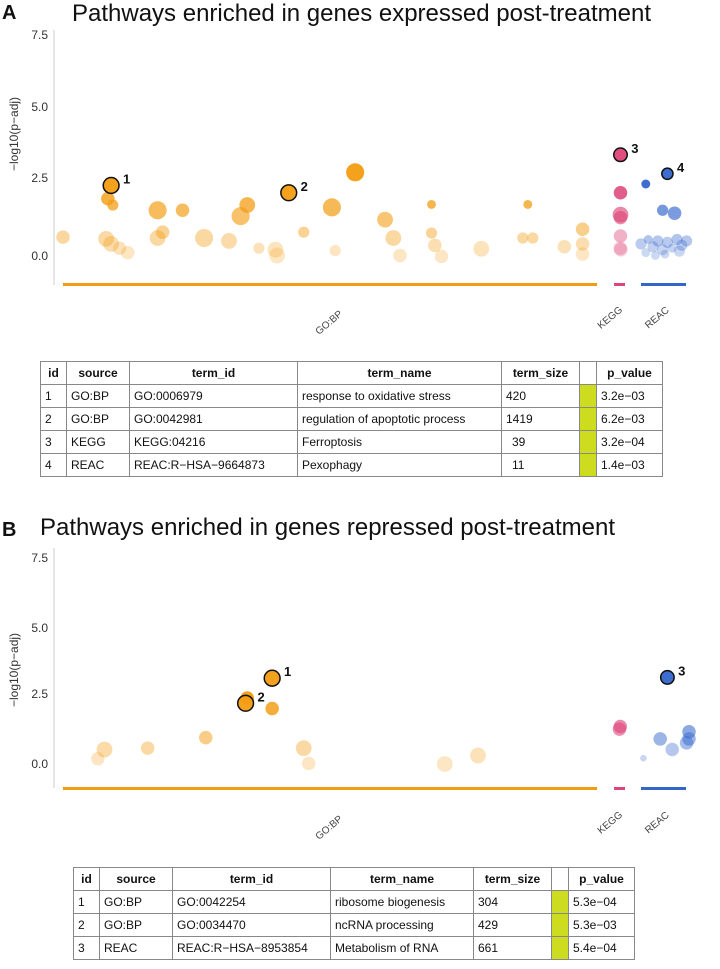  I want to click on source-bar-kegg, so click(619, 788).